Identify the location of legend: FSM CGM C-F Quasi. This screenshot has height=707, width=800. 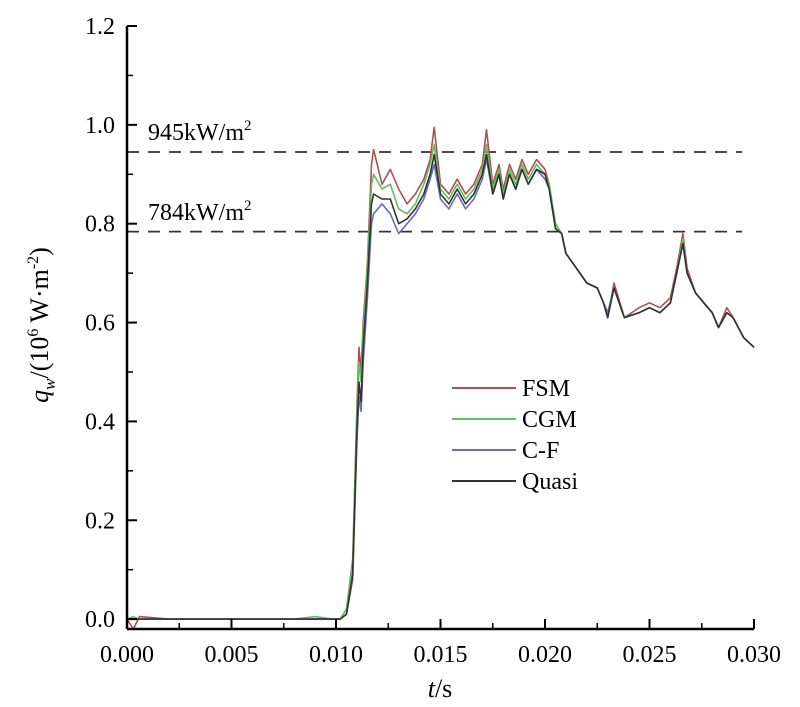
(515, 435).